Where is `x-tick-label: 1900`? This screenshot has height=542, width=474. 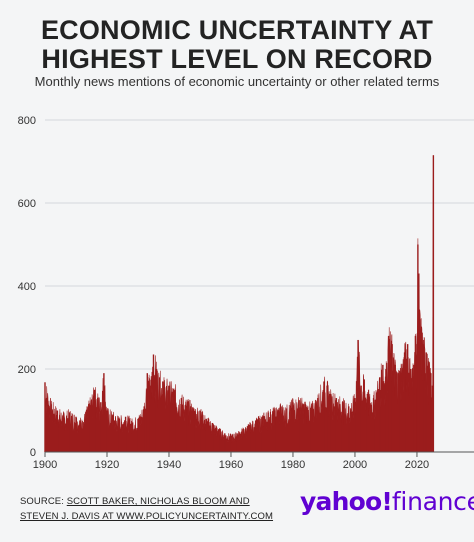
x-tick-label: 1900 is located at coordinates (45, 465).